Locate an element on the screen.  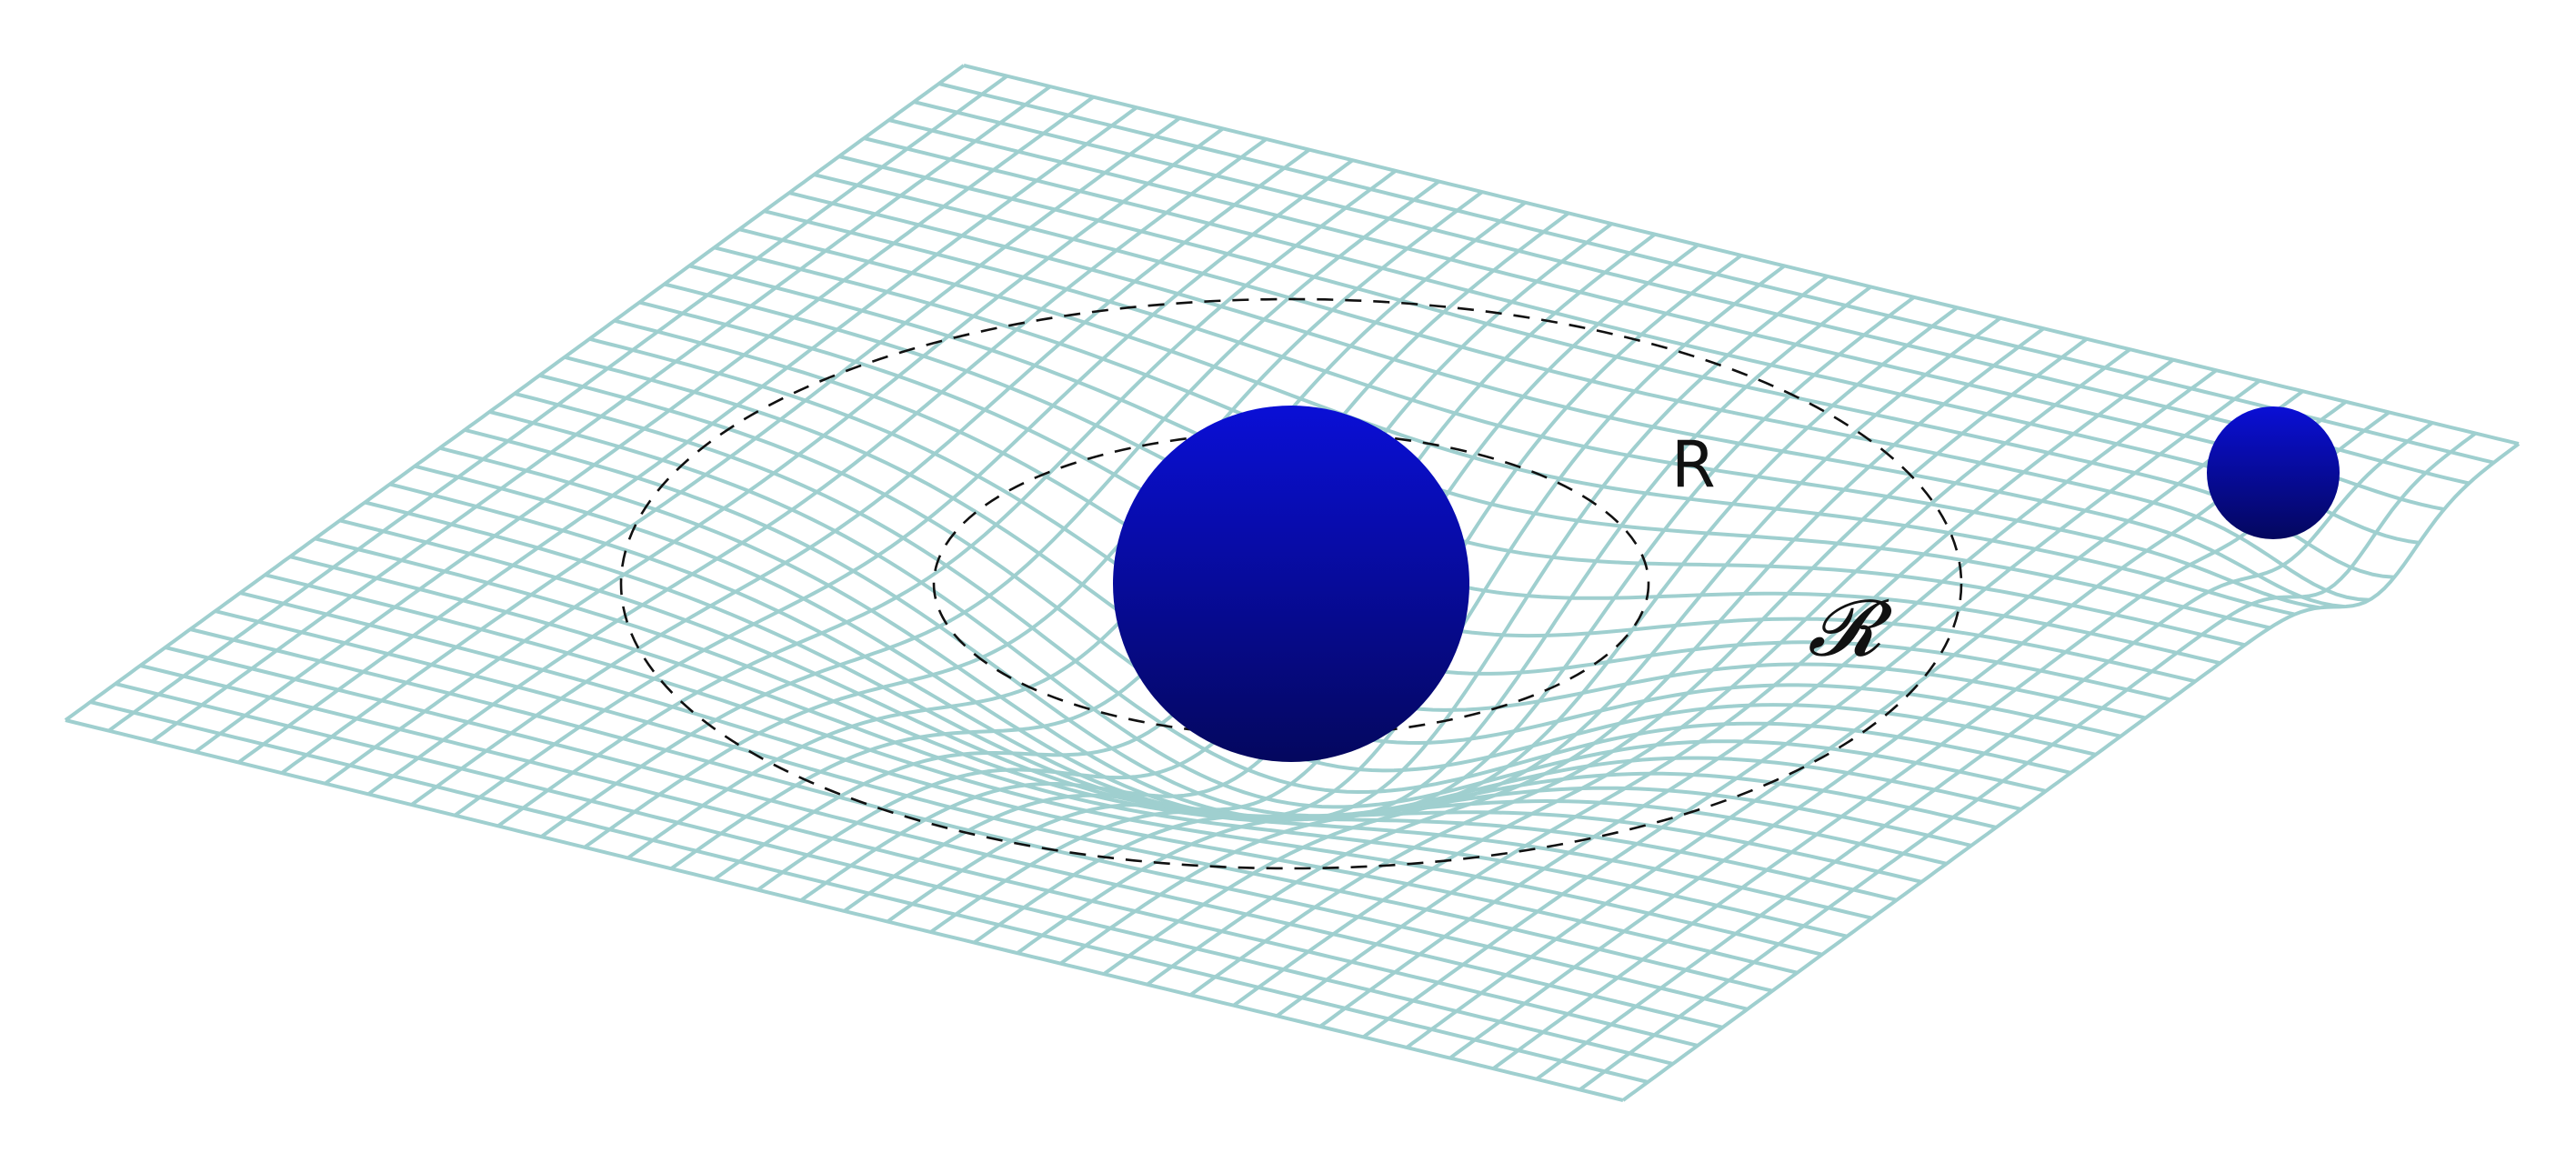
inner-radius-label: R is located at coordinates (1693, 464).